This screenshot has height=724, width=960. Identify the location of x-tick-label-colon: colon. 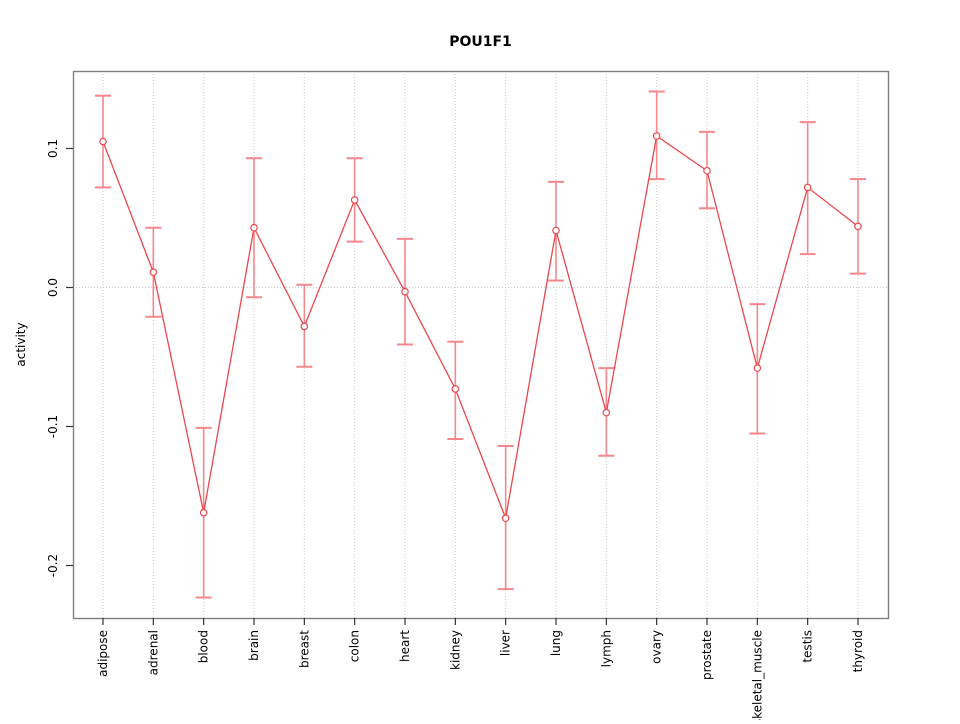
(355, 646).